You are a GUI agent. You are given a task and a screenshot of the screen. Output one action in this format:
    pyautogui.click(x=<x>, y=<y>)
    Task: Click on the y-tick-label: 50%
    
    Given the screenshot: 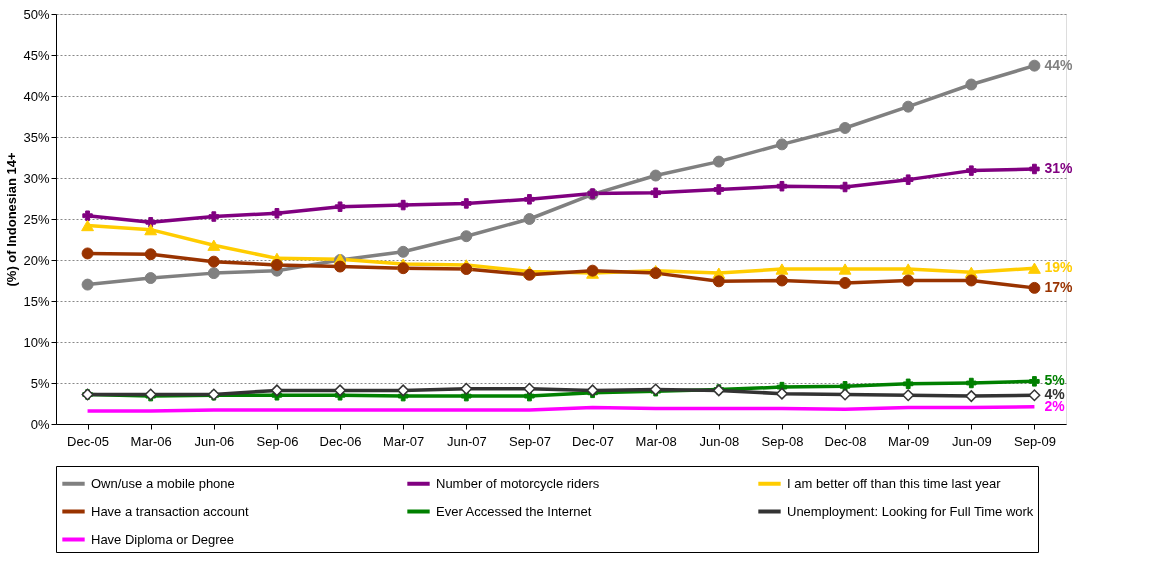 What is the action you would take?
    pyautogui.click(x=36, y=14)
    